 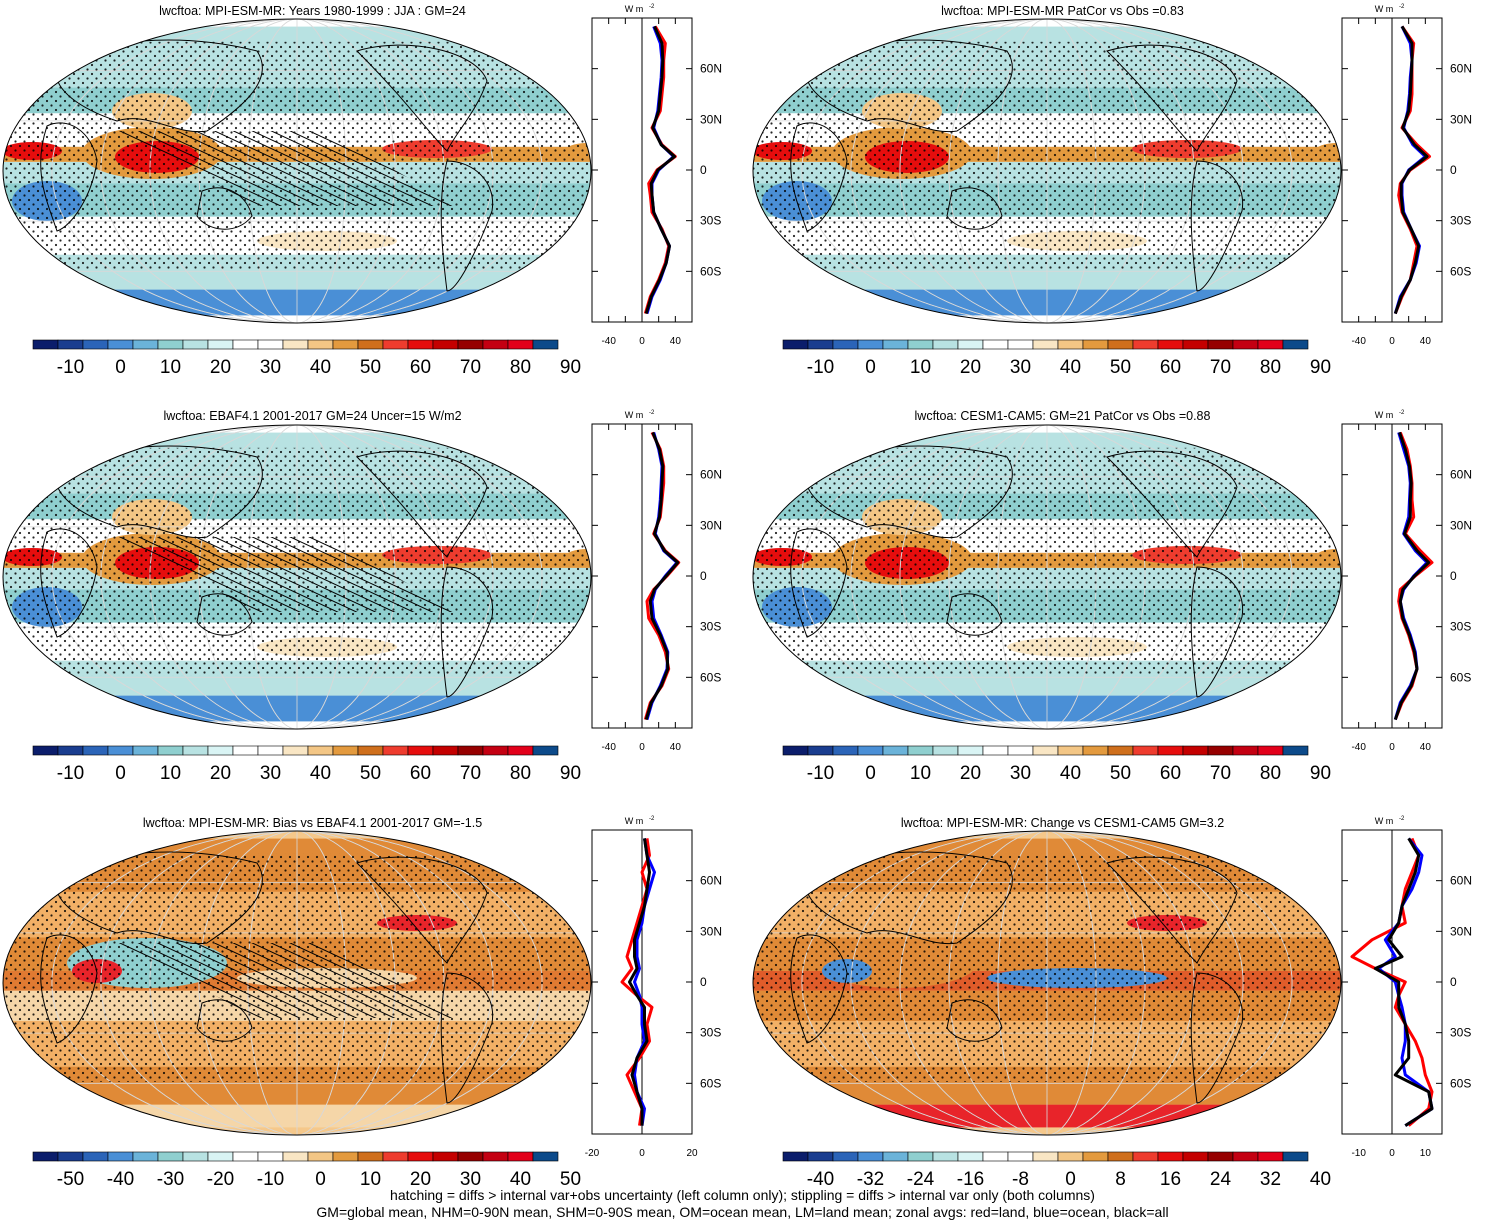 I want to click on zonal-ocean-line, so click(x=1405, y=982).